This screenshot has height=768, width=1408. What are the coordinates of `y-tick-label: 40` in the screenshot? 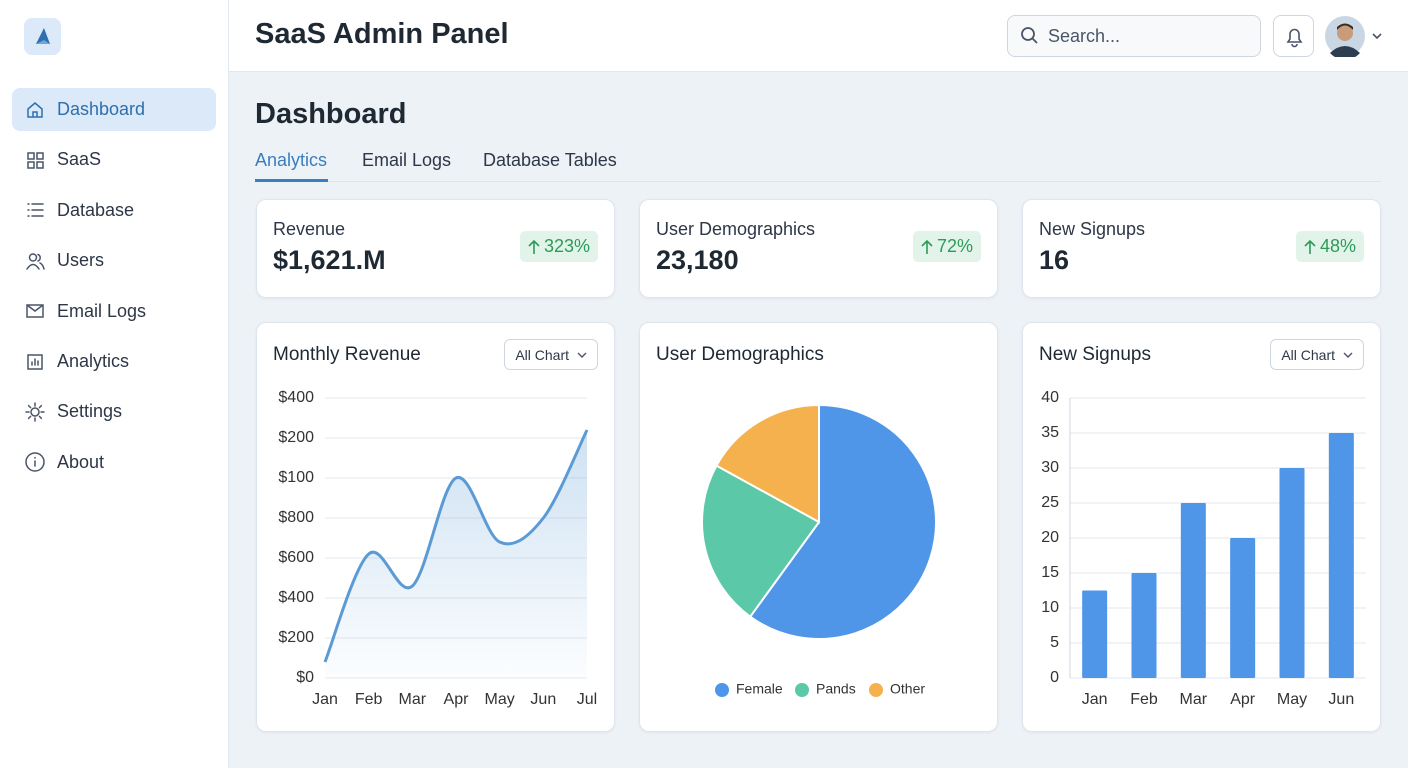 It's located at (1050, 397).